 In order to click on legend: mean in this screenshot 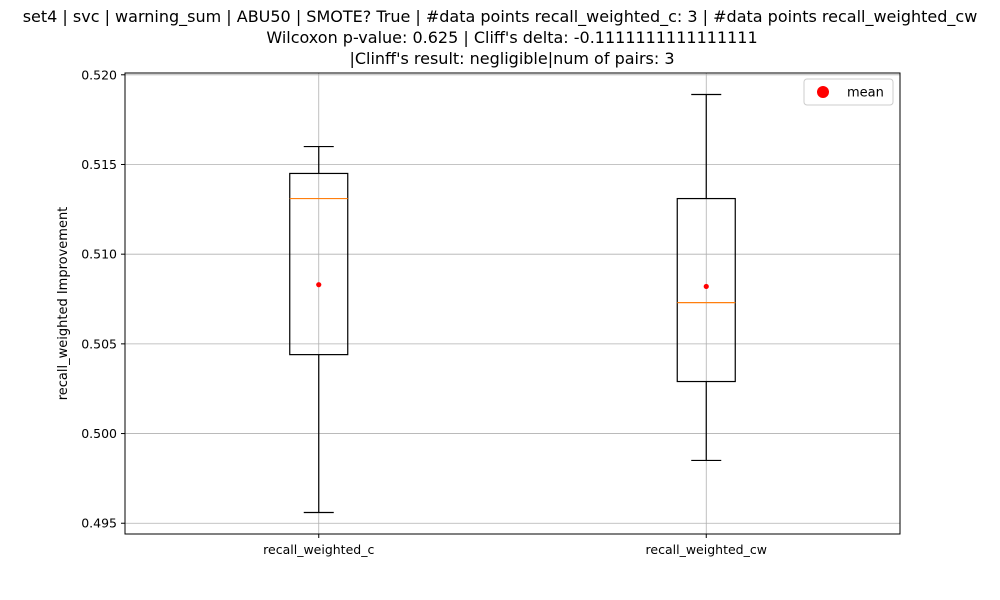, I will do `click(848, 92)`.